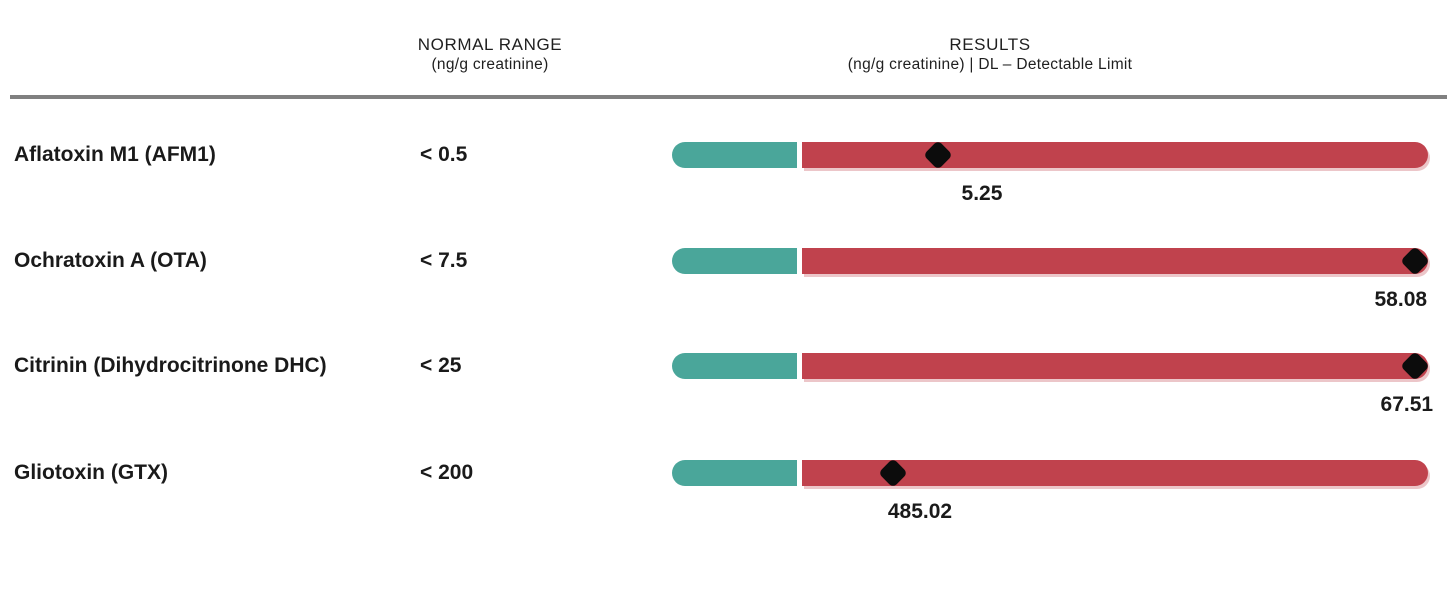 Image resolution: width=1456 pixels, height=590 pixels. What do you see at coordinates (441, 365) in the screenshot?
I see `normal-range-value: < 25` at bounding box center [441, 365].